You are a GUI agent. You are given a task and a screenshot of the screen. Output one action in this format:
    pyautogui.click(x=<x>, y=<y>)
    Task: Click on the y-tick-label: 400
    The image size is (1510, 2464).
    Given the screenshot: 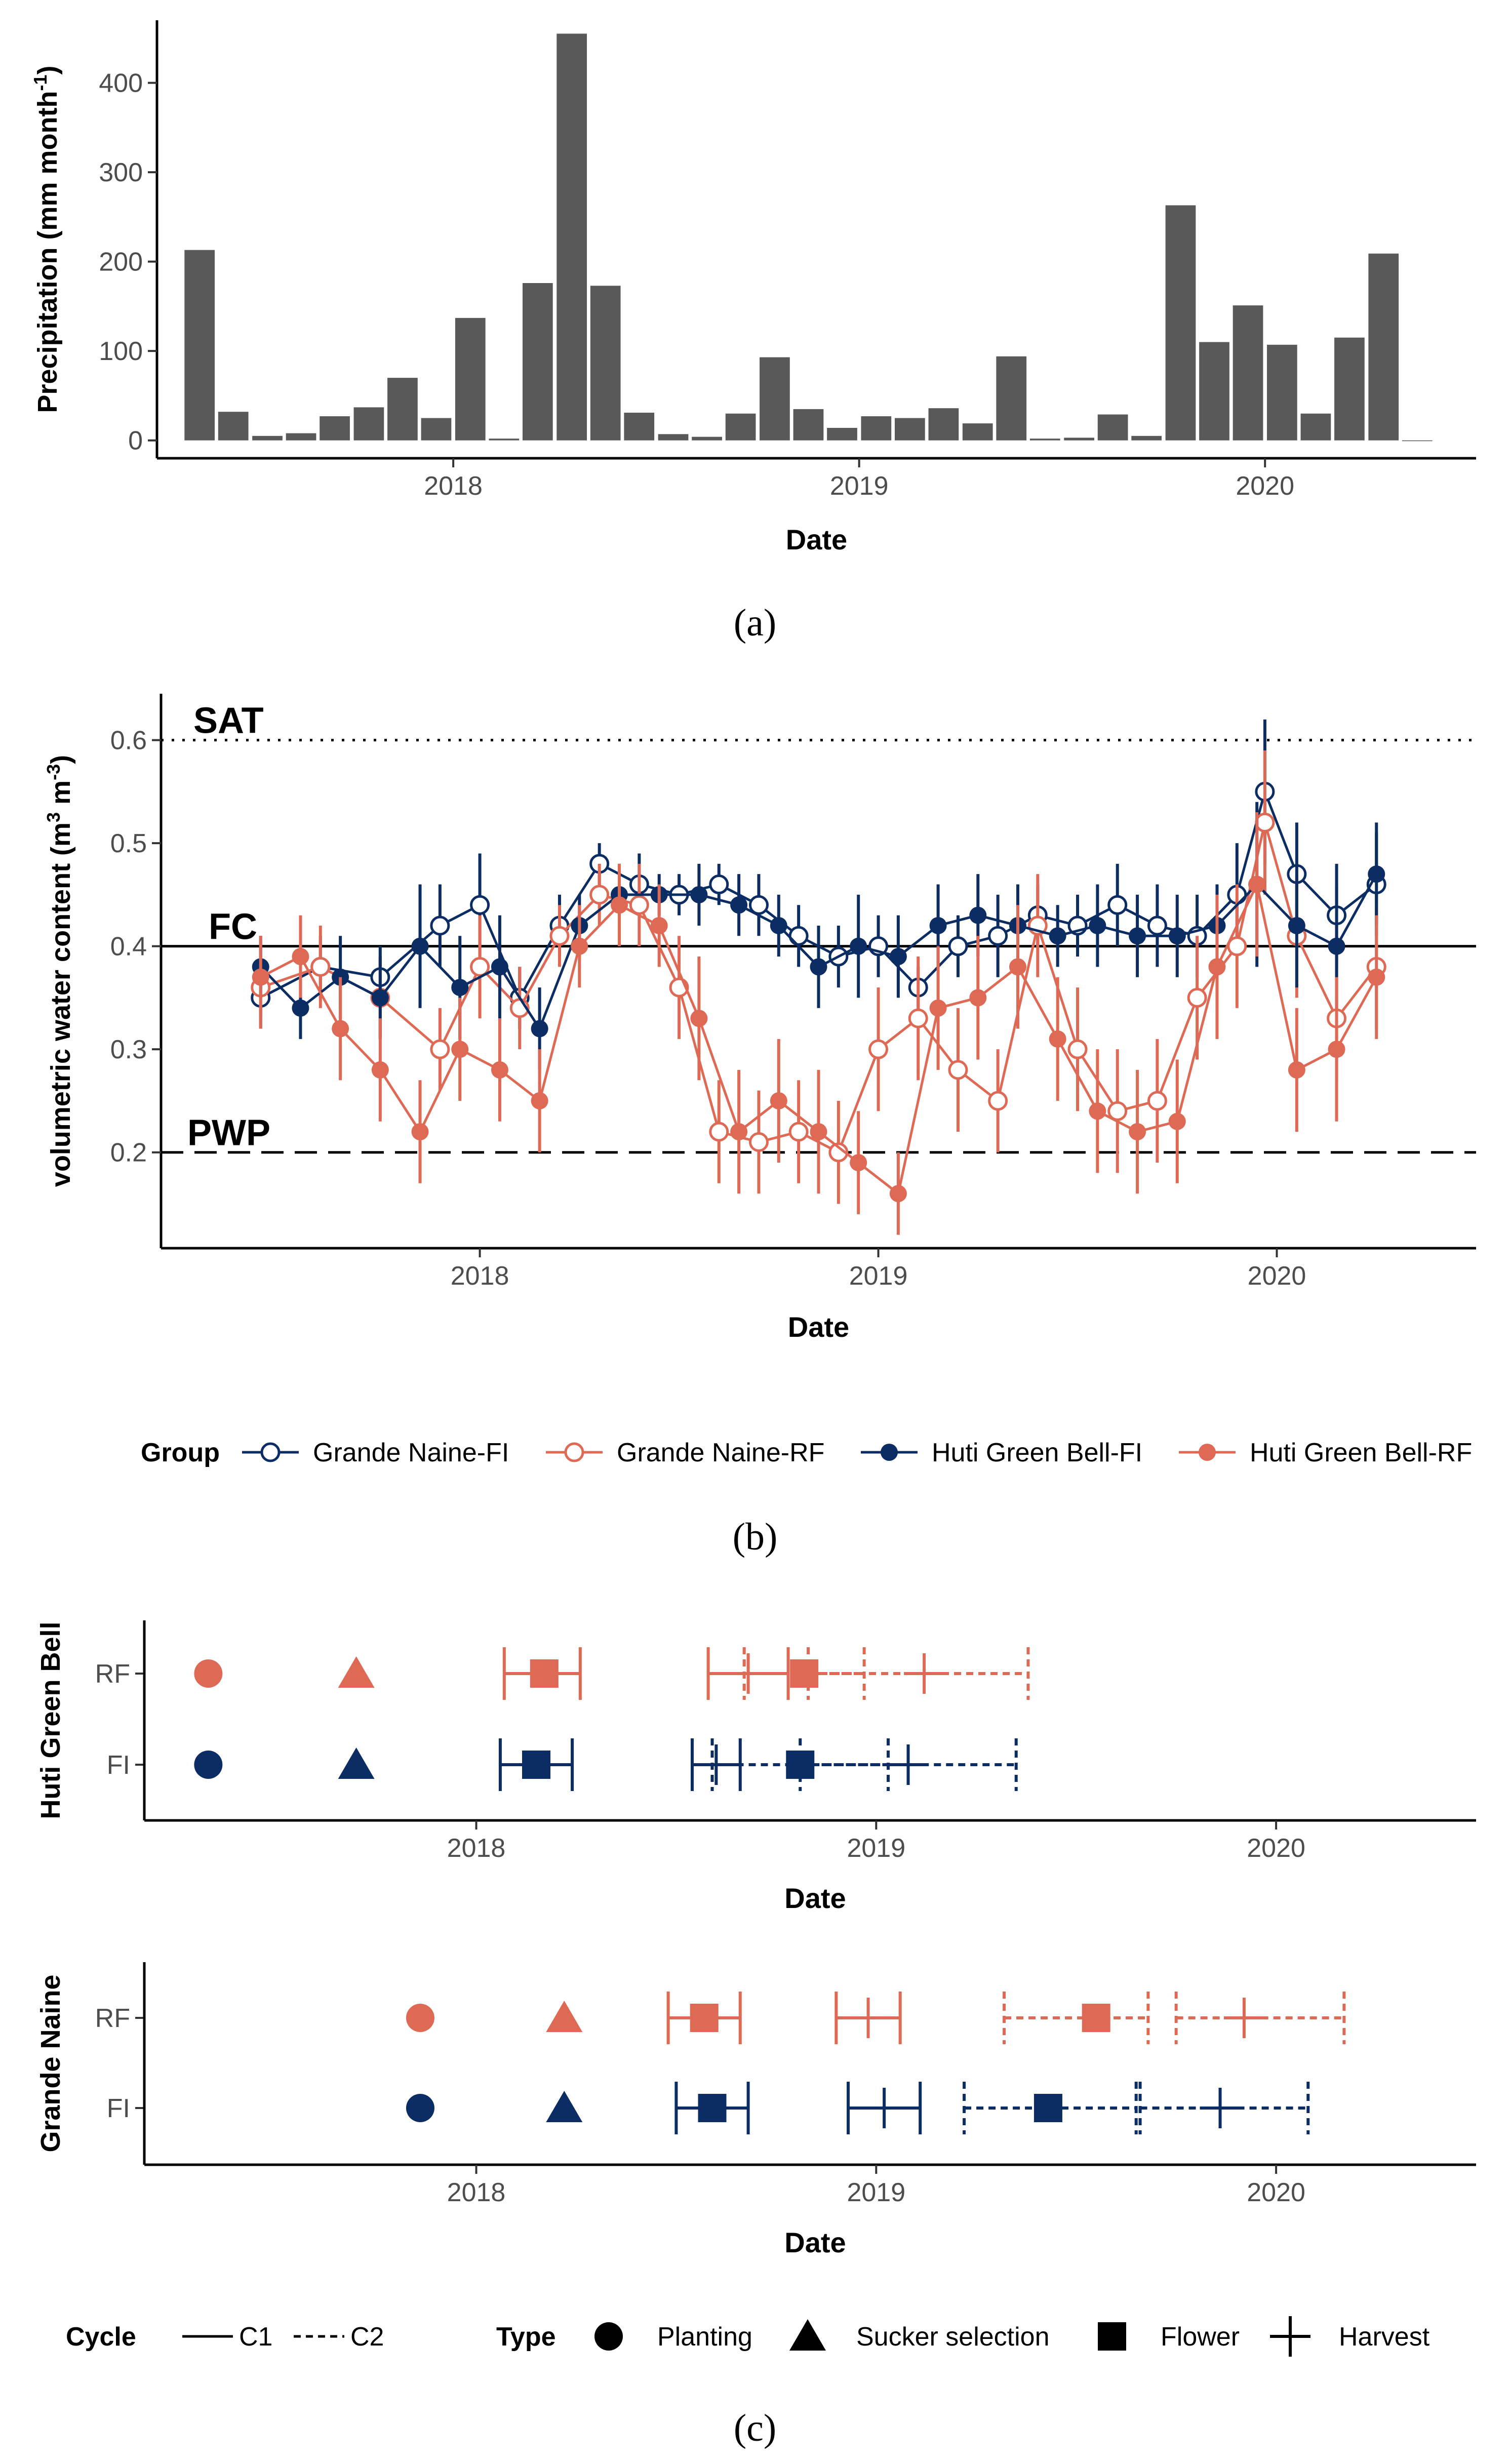 What is the action you would take?
    pyautogui.click(x=121, y=84)
    